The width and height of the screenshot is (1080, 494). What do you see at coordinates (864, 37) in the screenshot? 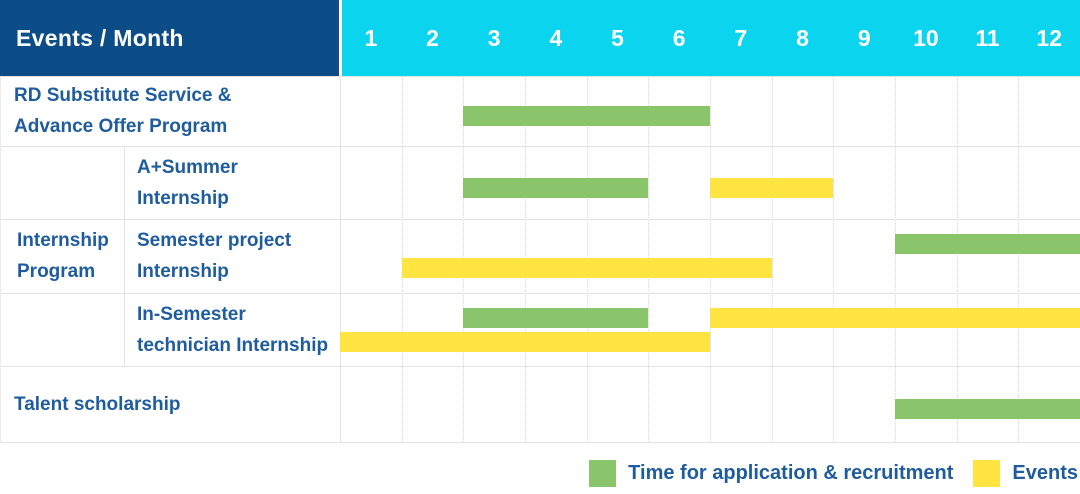
I see `month-label-9: 9` at bounding box center [864, 37].